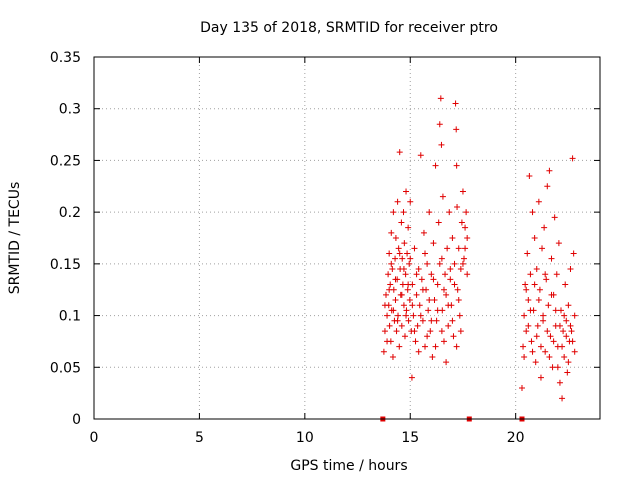  I want to click on x-tick-label: 20, so click(516, 438).